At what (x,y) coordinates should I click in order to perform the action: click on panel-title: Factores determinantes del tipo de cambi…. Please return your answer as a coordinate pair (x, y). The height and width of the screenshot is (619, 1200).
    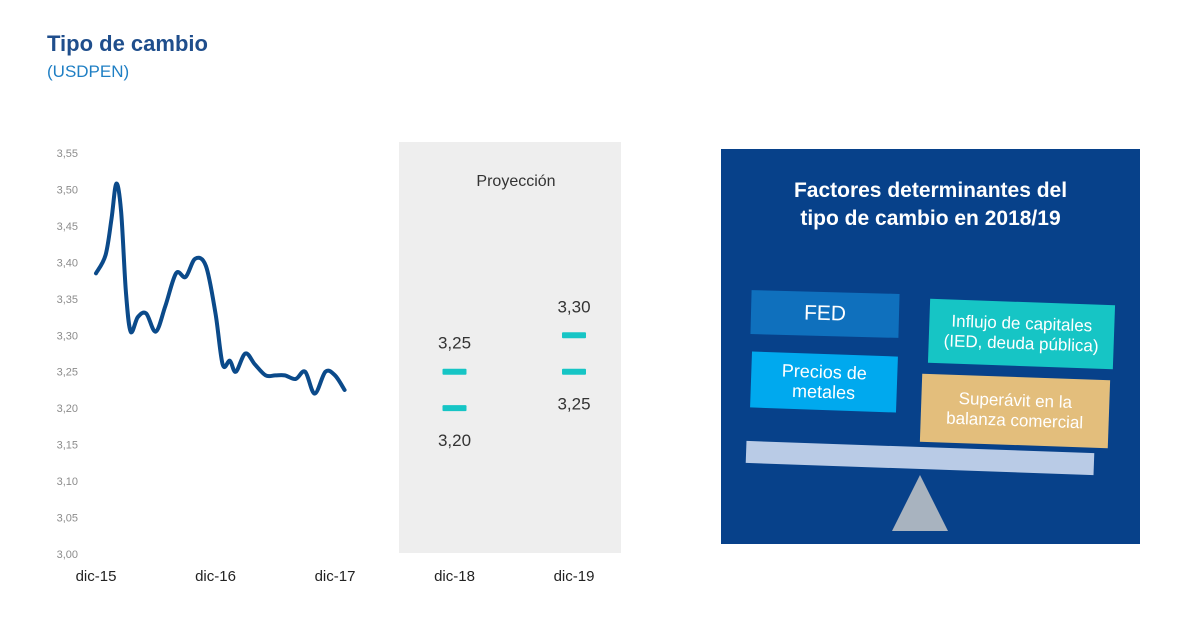
    Looking at the image, I should click on (930, 204).